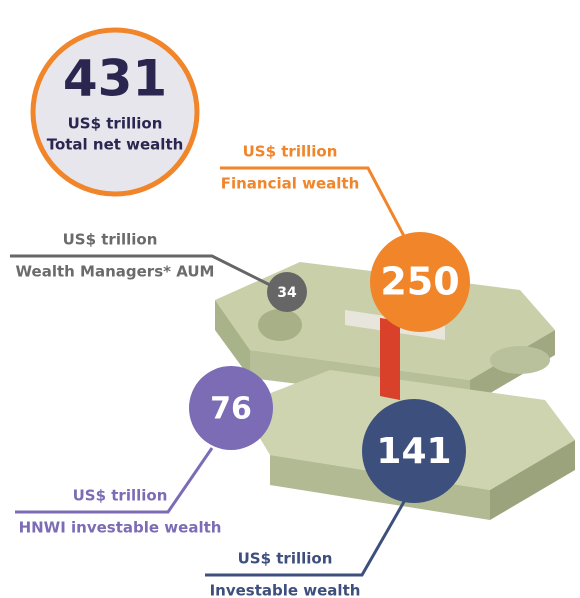 The image size is (580, 598). I want to click on value: 76, so click(231, 409).